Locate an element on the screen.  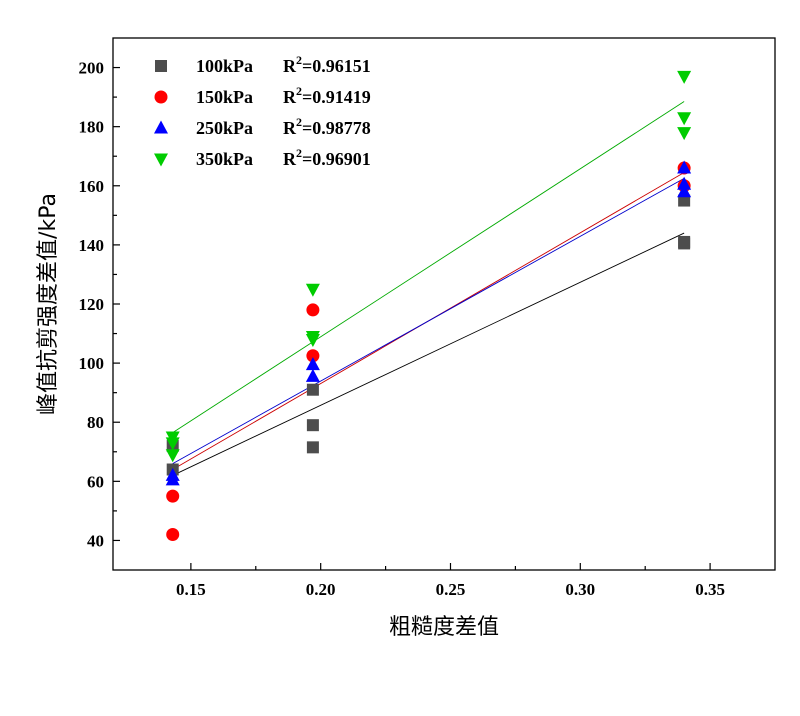
x-tick-label: 0.35 is located at coordinates (710, 589).